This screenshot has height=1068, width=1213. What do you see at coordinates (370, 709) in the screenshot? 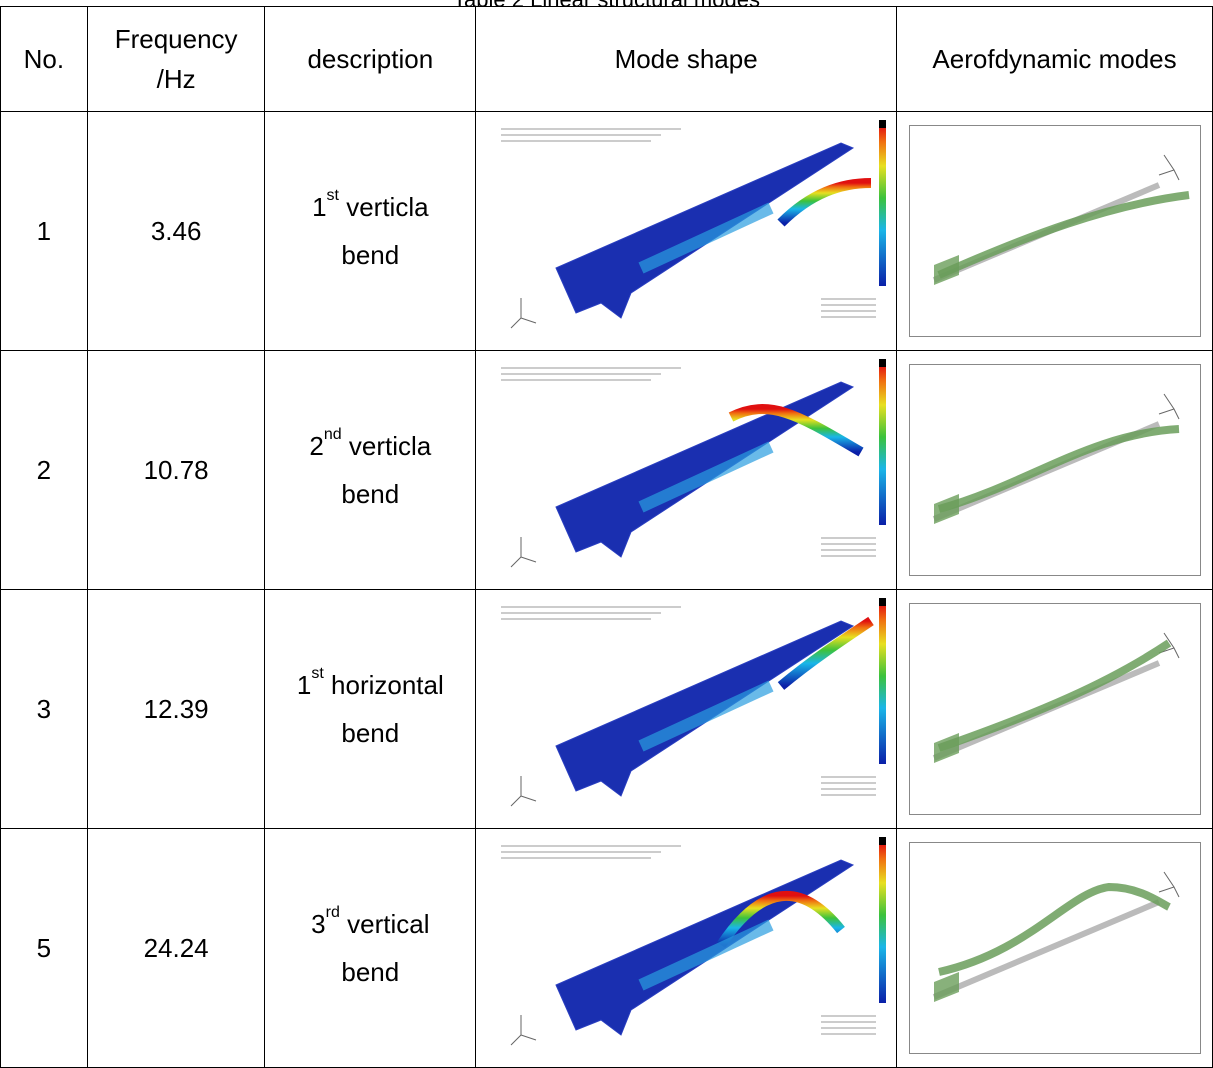
I see `description-cell: 1st horizontal bend` at bounding box center [370, 709].